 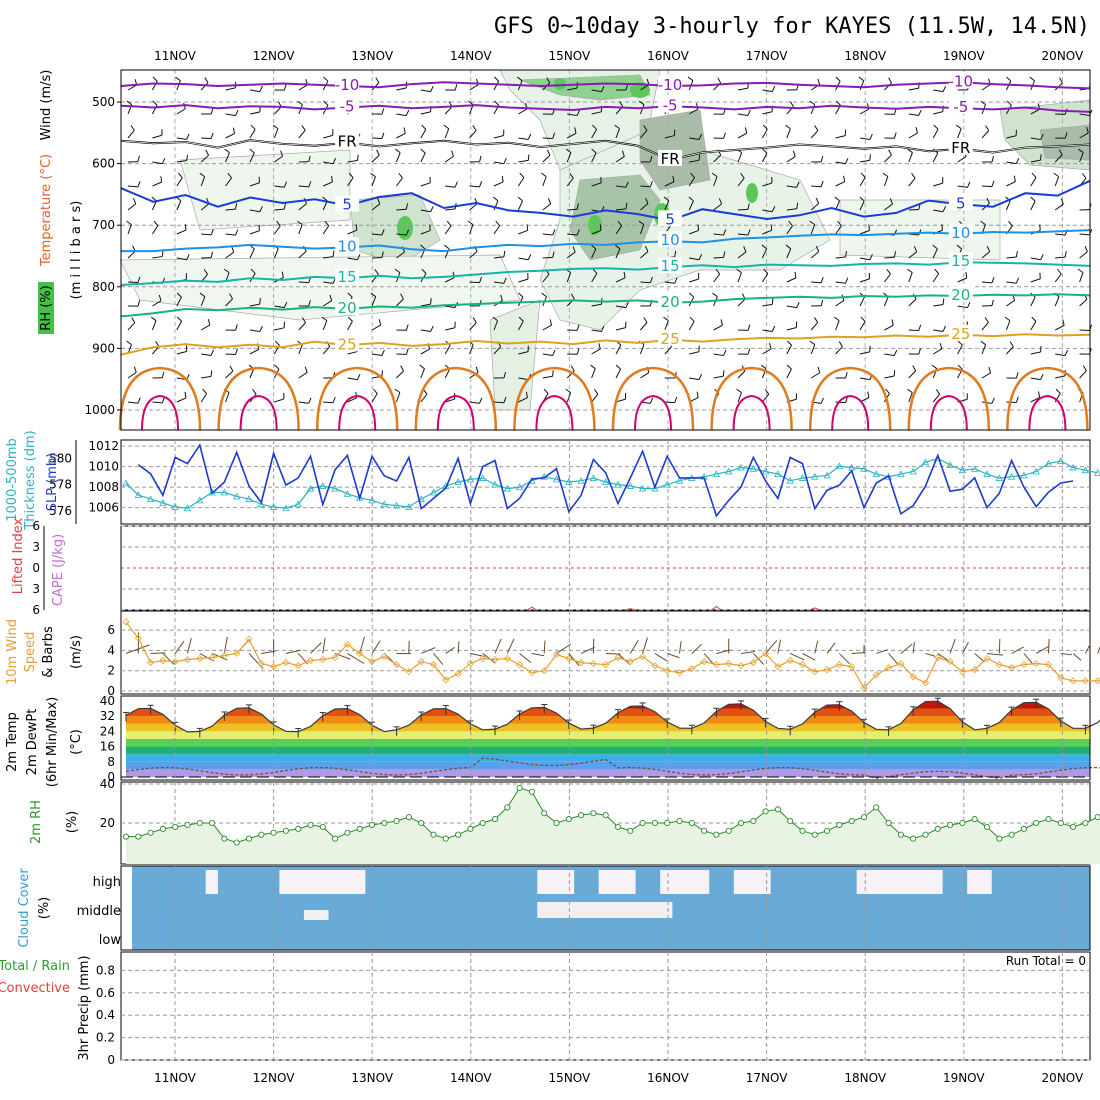 What do you see at coordinates (18, 555) in the screenshot?
I see `li-axis-label: Lifted Index` at bounding box center [18, 555].